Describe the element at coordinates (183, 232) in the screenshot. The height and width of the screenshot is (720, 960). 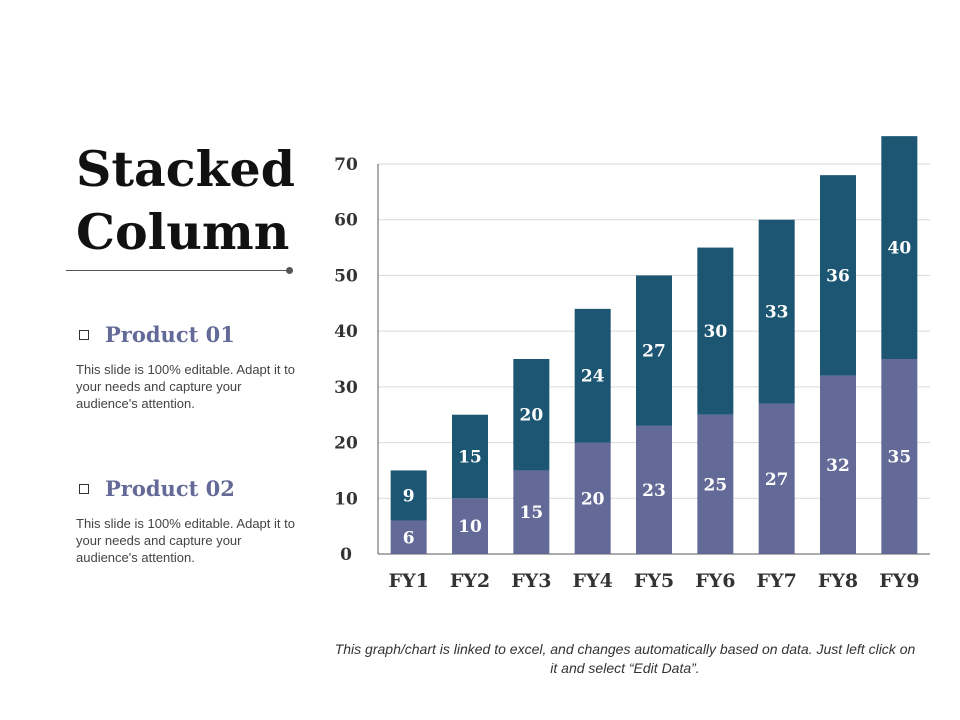
I see `title-line-2: Column` at that location.